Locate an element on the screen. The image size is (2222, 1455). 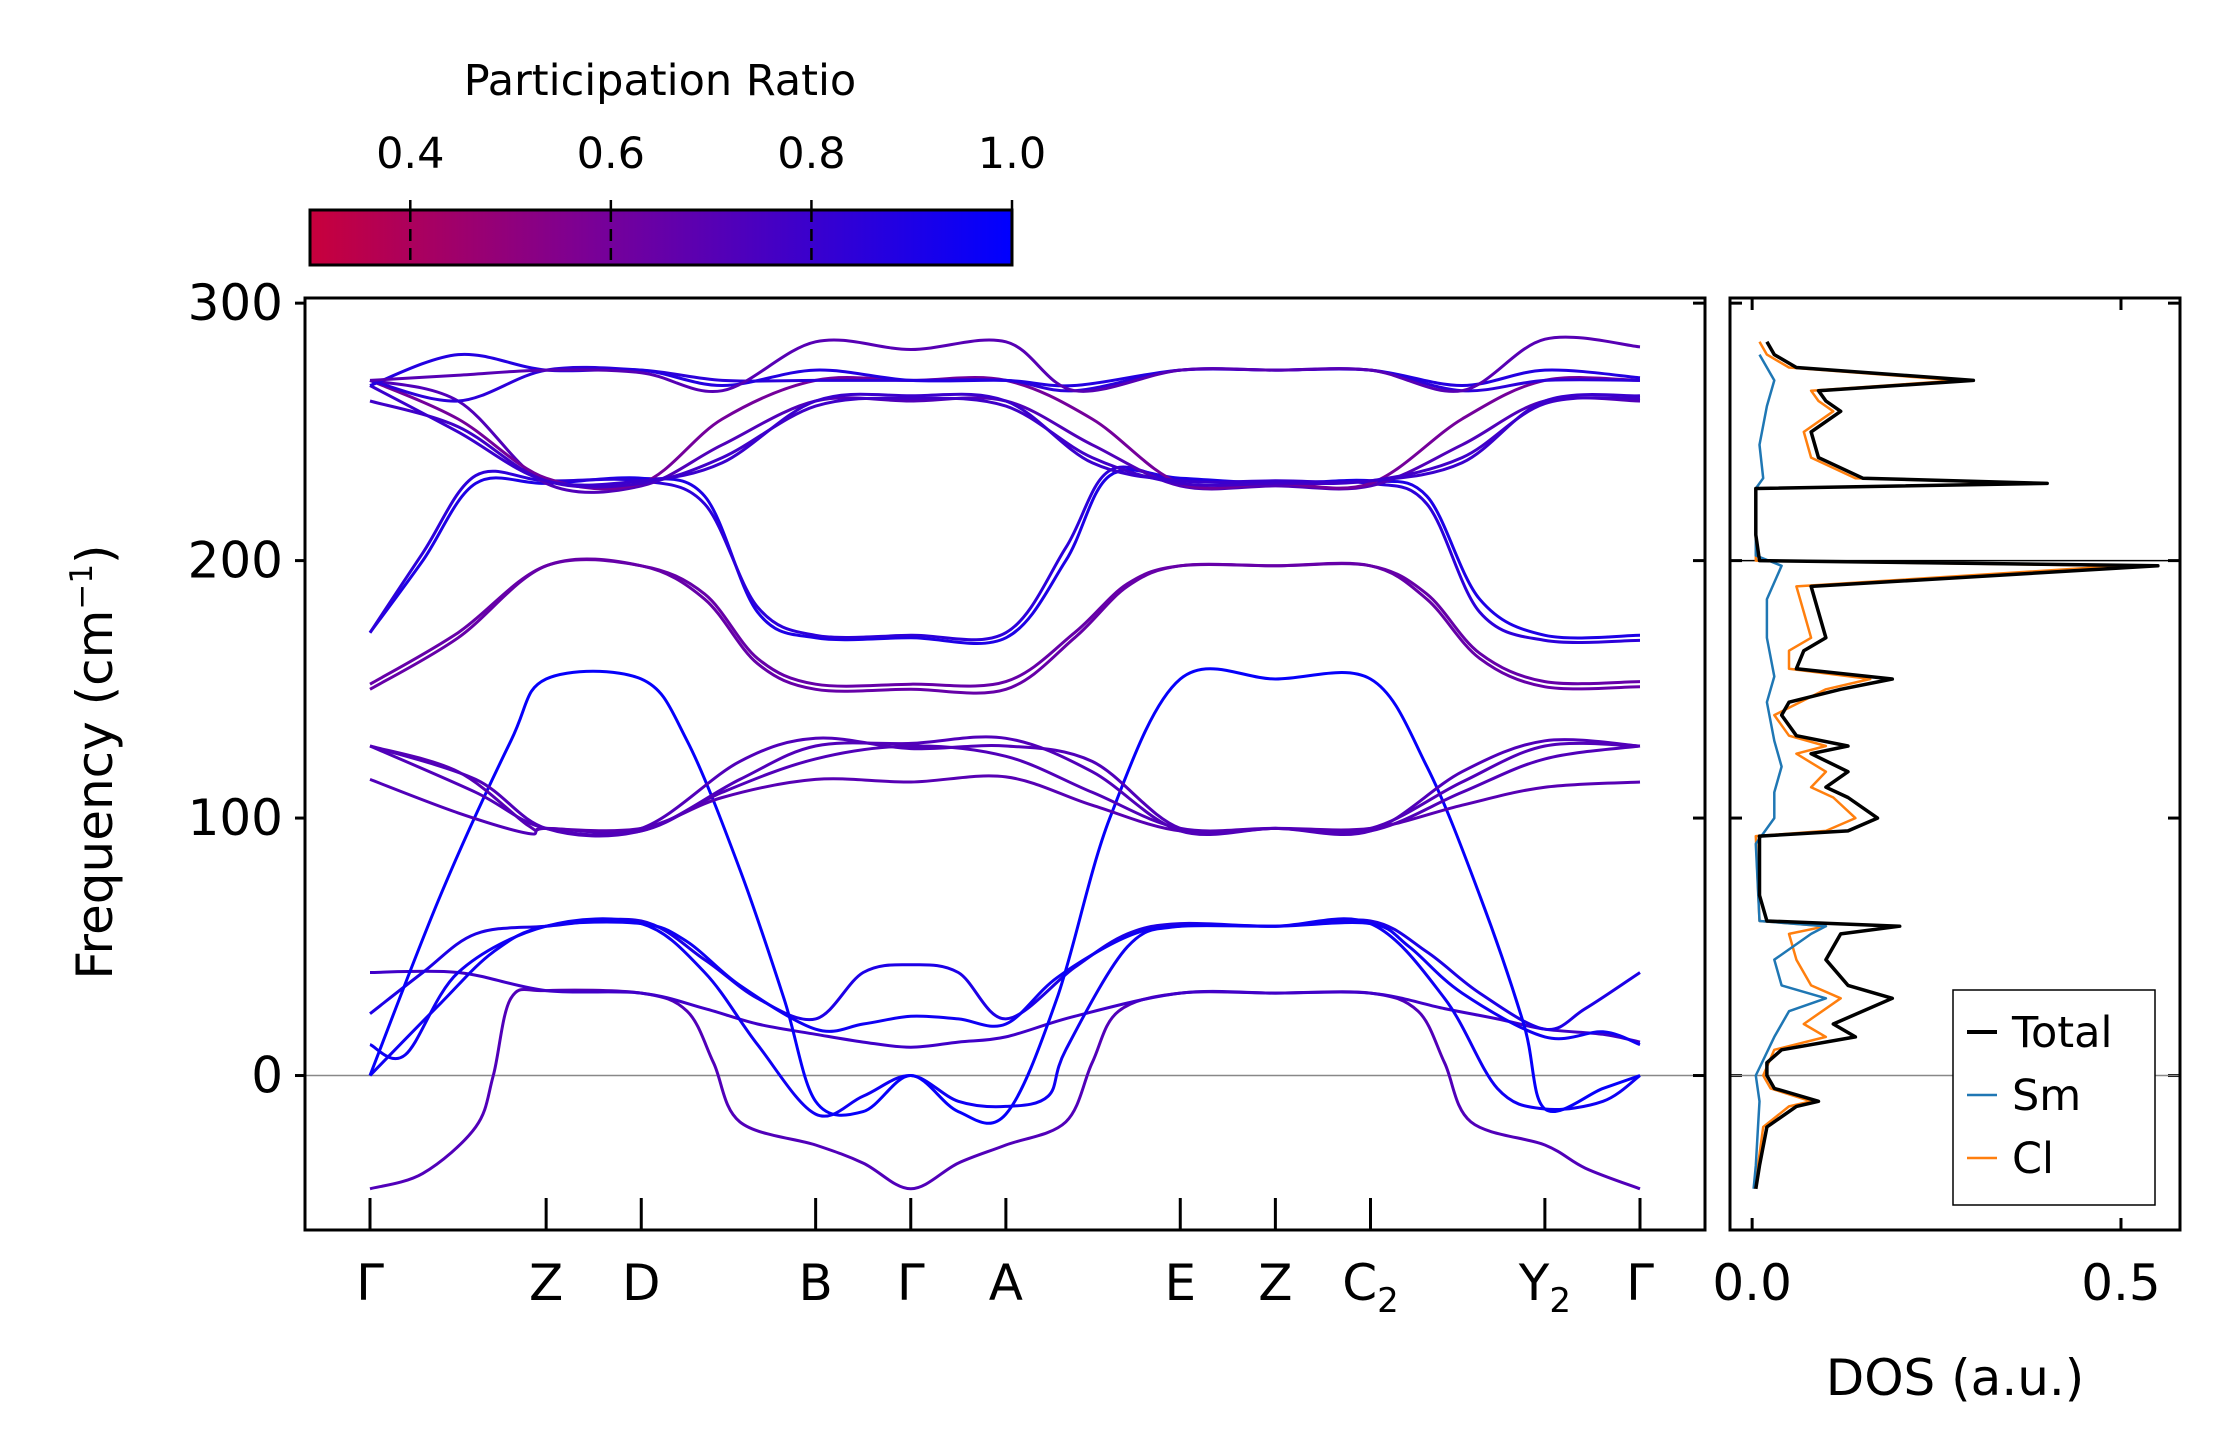
colorbar-ticks: 0.4 0.6 0.8 1.0 is located at coordinates (711, 197).